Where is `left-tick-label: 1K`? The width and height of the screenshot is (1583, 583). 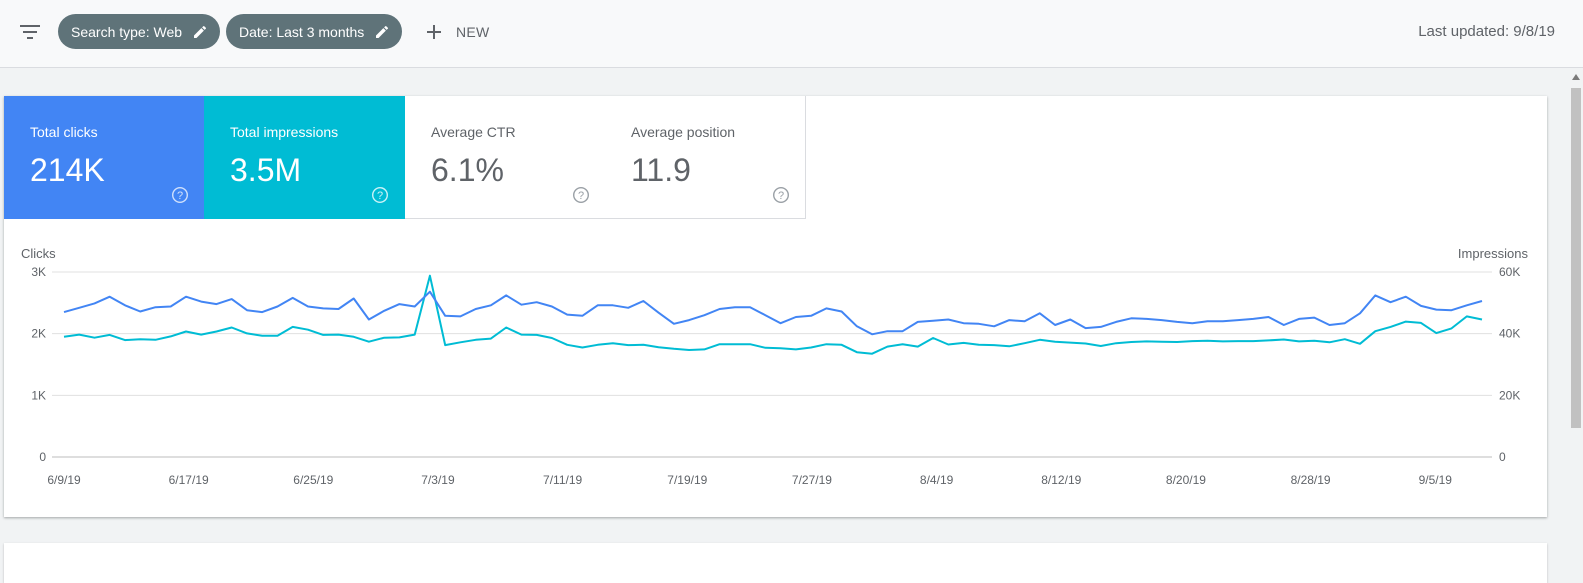
left-tick-label: 1K is located at coordinates (38, 395).